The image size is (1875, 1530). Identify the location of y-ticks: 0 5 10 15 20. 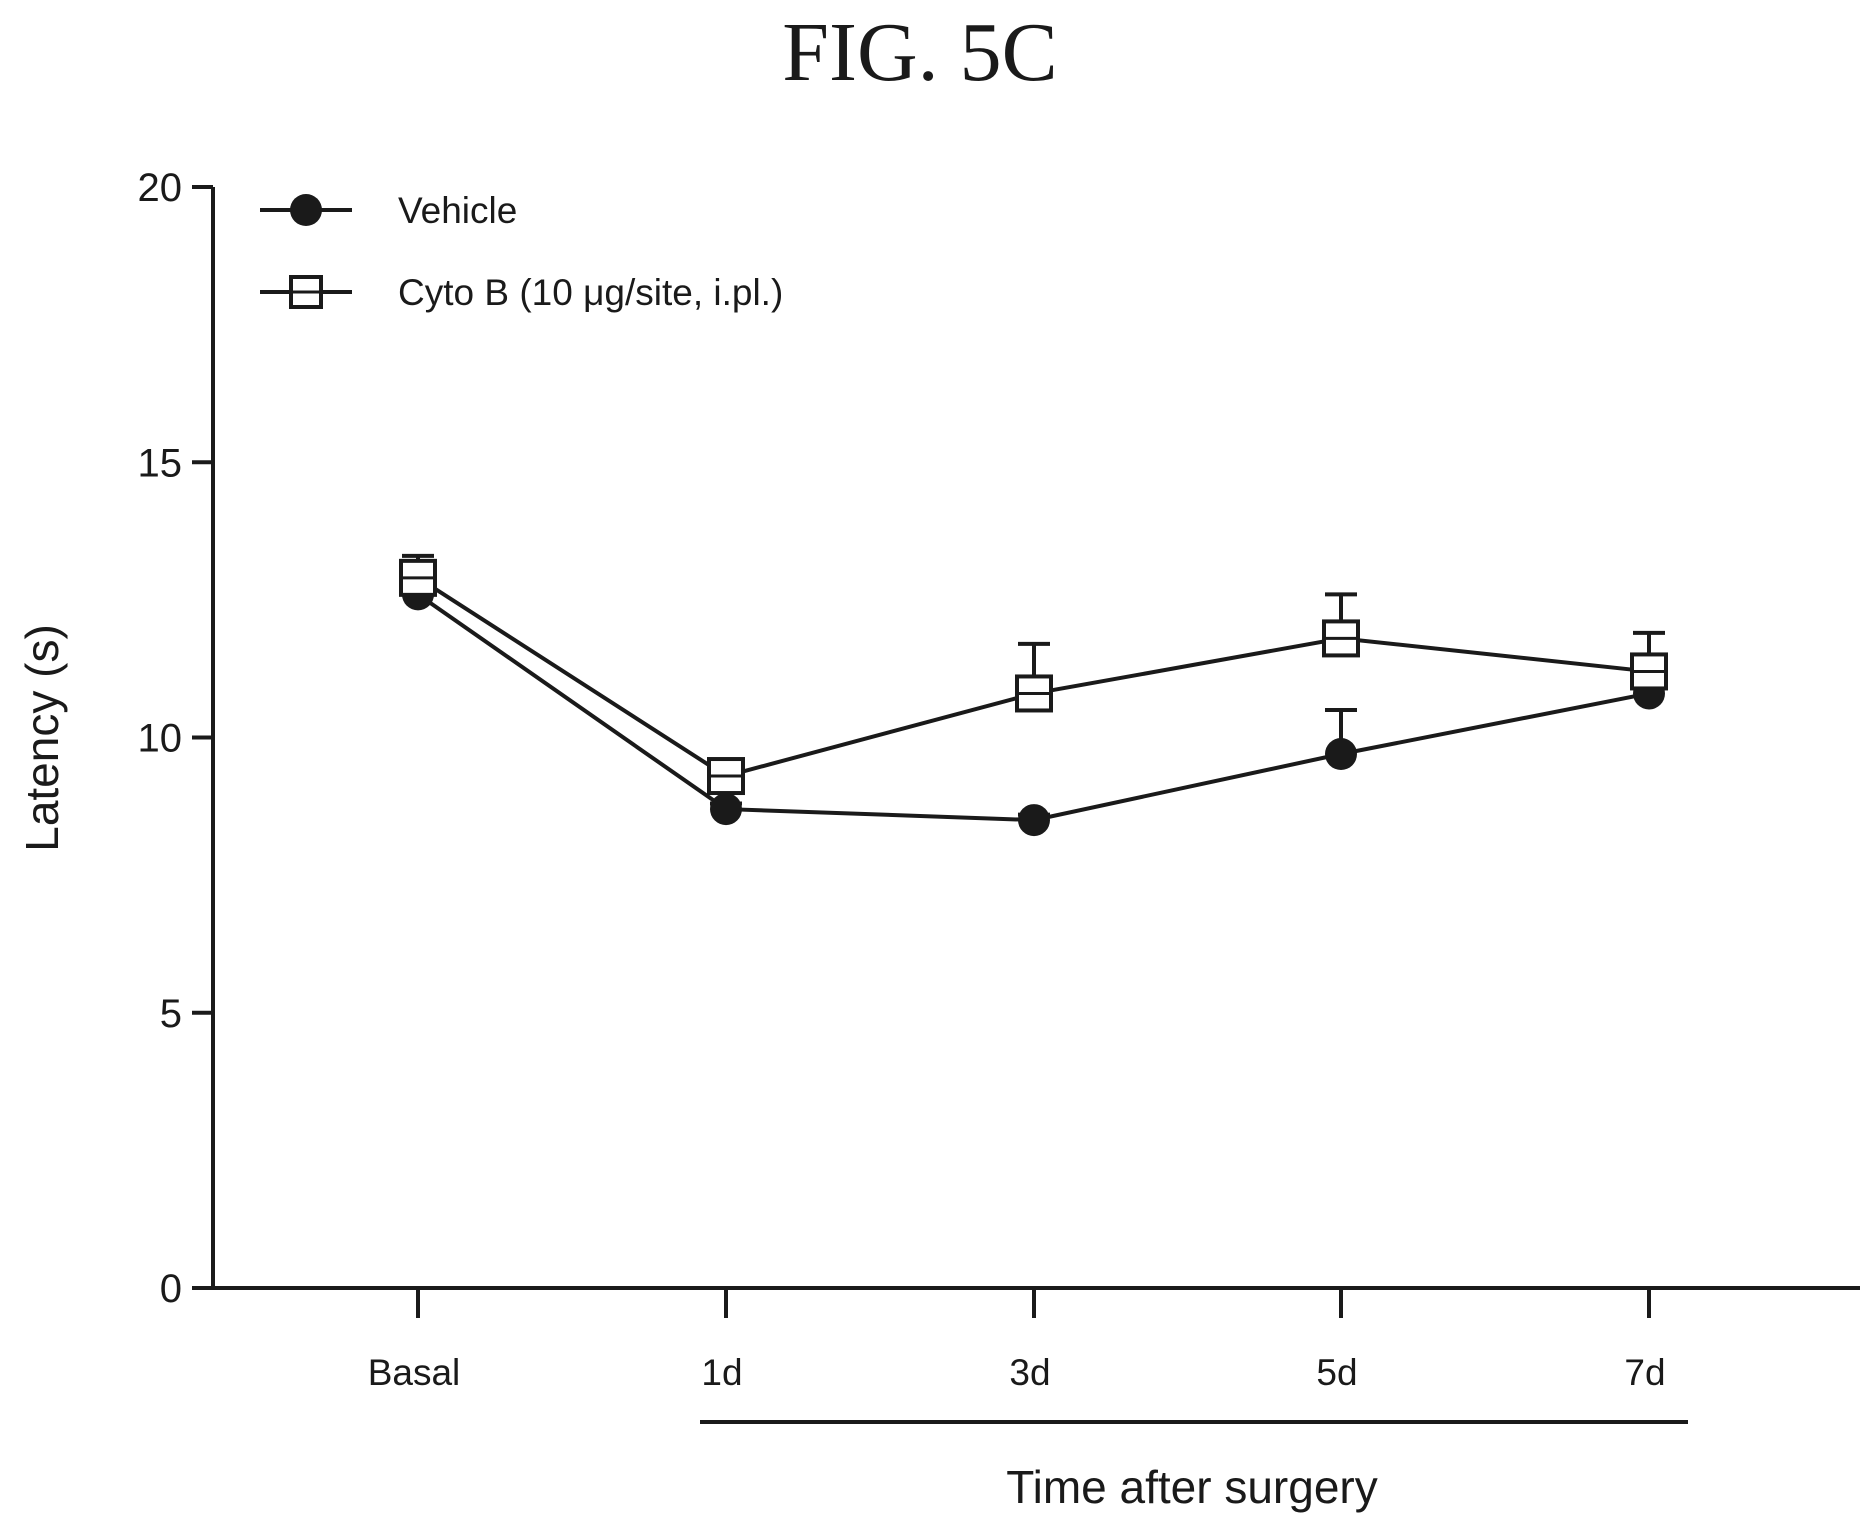
(175, 738).